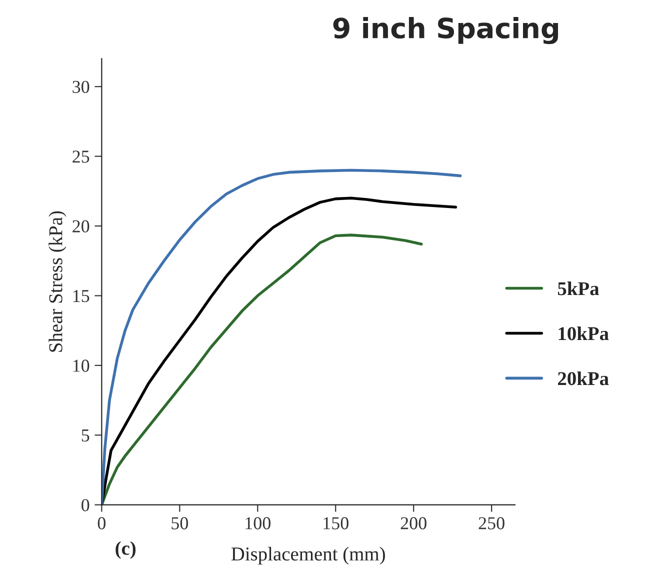  I want to click on y-axis-title: Shear Stress (kPa), so click(57, 281).